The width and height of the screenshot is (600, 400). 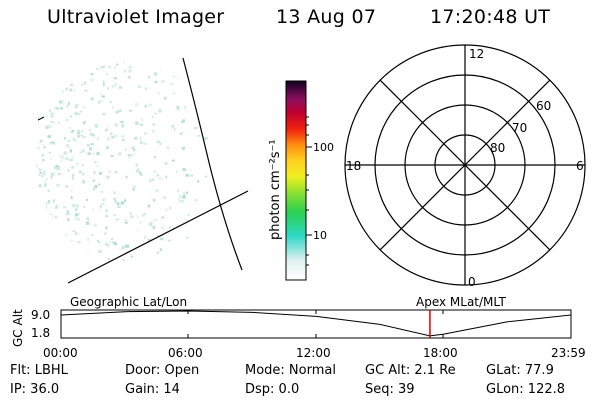 What do you see at coordinates (41, 315) in the screenshot?
I see `y-tick-high: 9.0` at bounding box center [41, 315].